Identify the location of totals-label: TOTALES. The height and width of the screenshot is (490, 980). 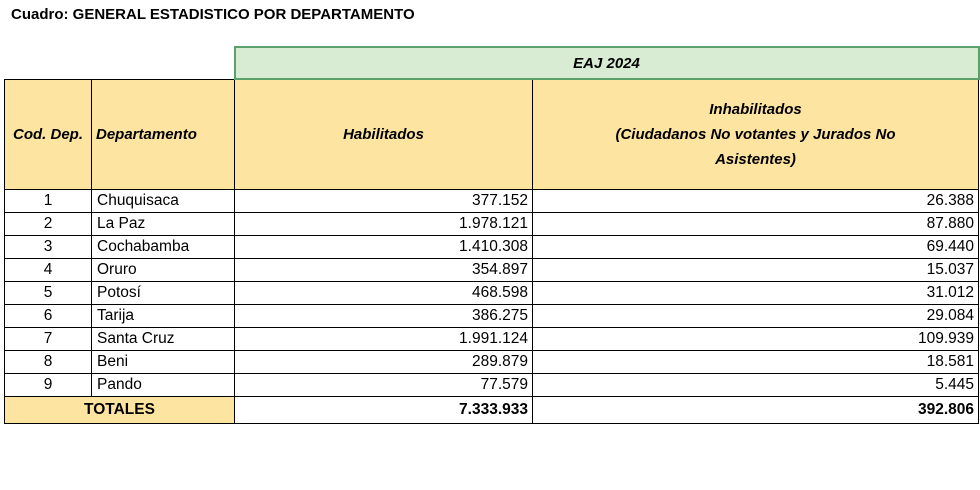
(119, 410).